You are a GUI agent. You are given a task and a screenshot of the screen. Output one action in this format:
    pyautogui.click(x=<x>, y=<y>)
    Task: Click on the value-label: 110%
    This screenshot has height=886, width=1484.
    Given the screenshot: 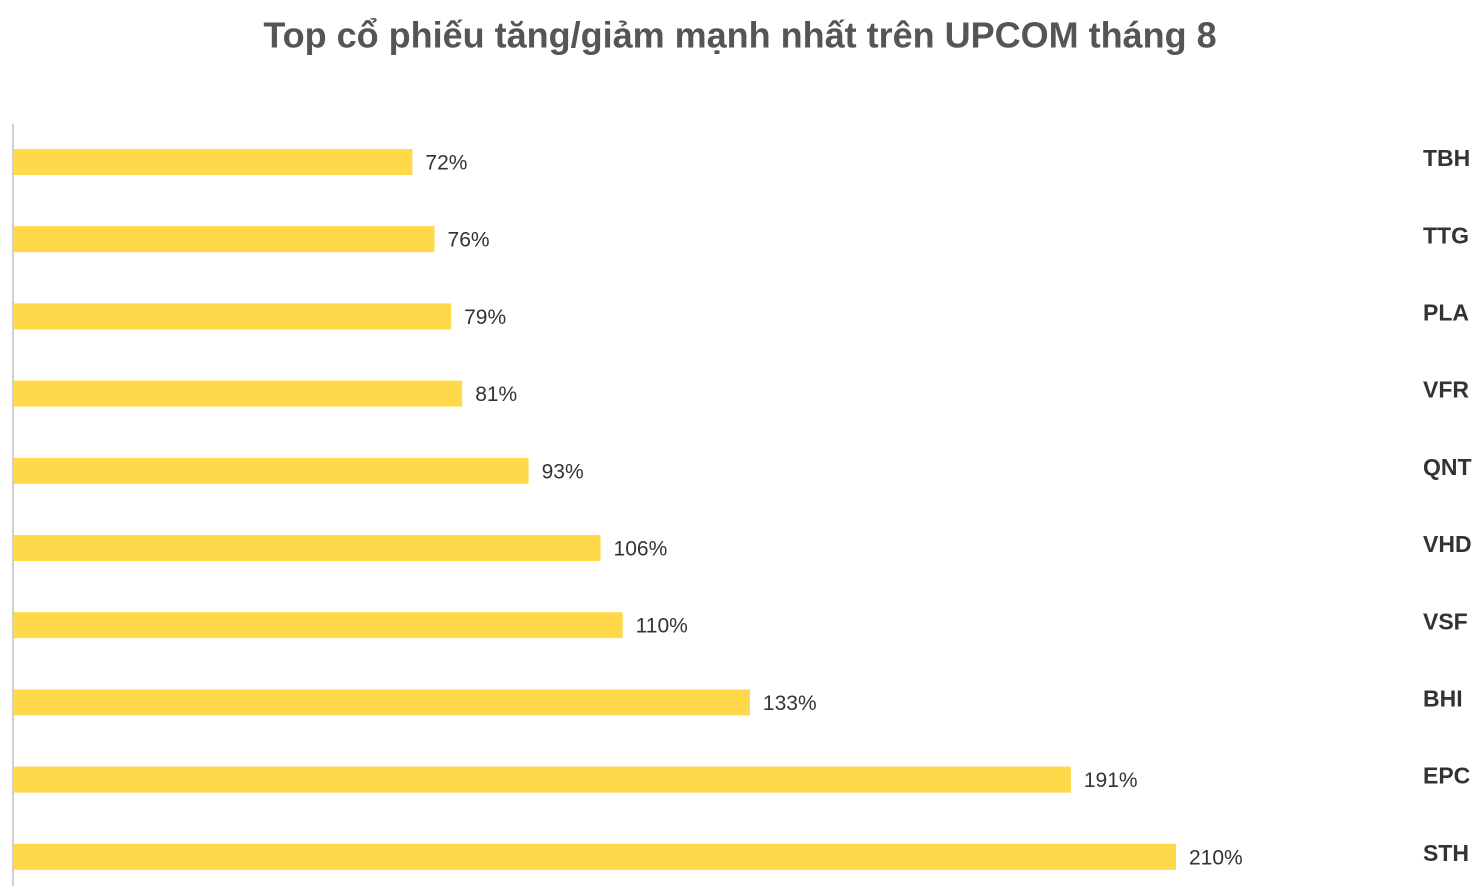 What is the action you would take?
    pyautogui.click(x=662, y=626)
    